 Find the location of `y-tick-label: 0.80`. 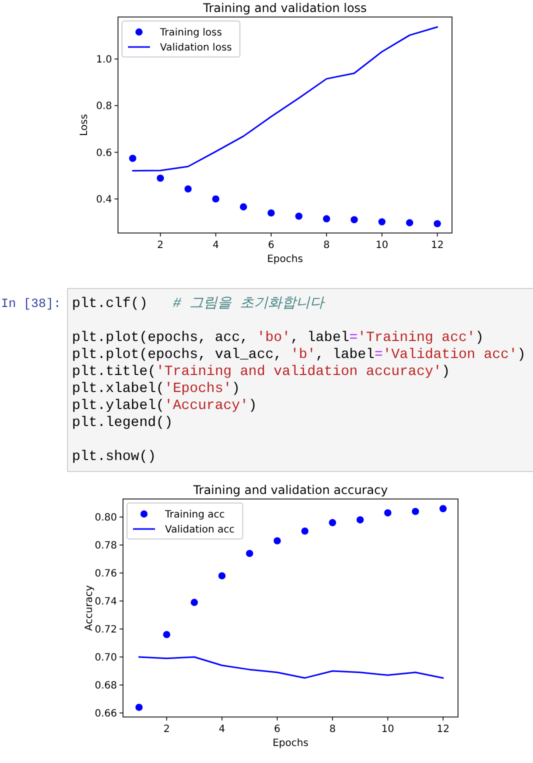

y-tick-label: 0.80 is located at coordinates (105, 518).